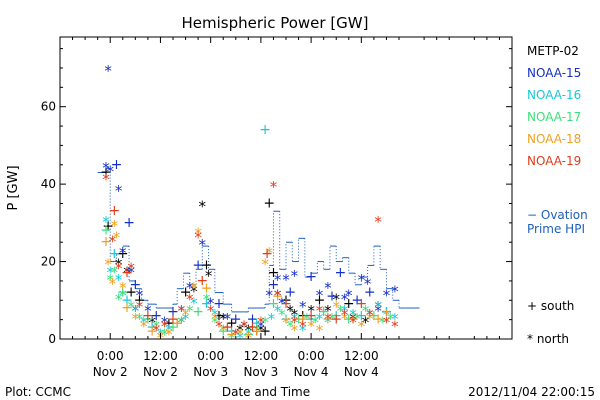 This screenshot has height=400, width=600. Describe the element at coordinates (548, 339) in the screenshot. I see `legend-north: * north` at that location.